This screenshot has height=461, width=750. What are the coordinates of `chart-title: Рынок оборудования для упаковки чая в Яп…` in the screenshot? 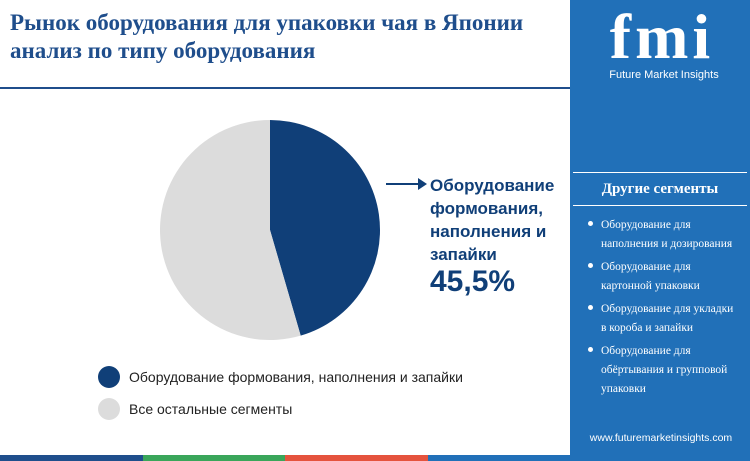 It's located at (267, 36).